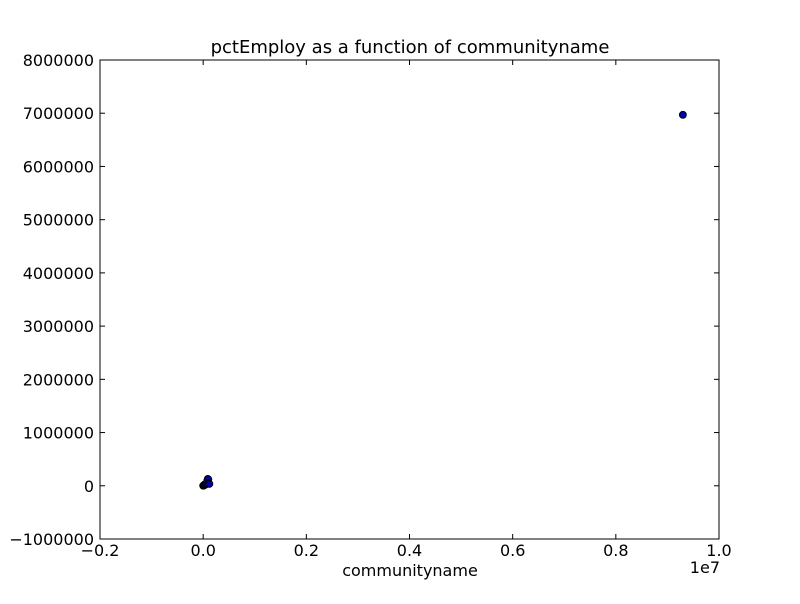  What do you see at coordinates (58, 379) in the screenshot?
I see `y-tick-label: 2000000` at bounding box center [58, 379].